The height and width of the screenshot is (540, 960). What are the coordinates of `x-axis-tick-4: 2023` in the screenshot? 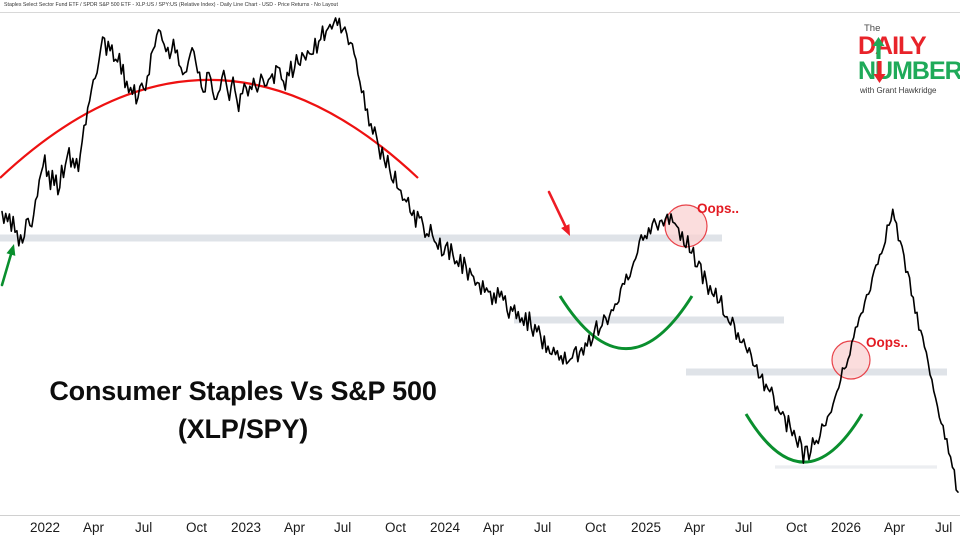 It's located at (246, 527).